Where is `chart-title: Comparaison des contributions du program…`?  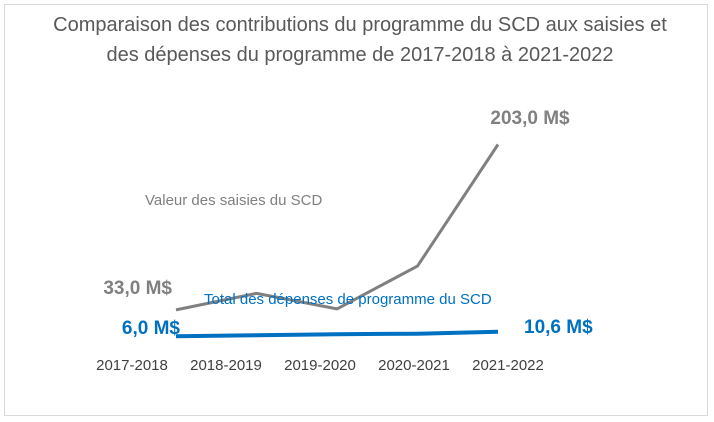 chart-title: Comparaison des contributions du program… is located at coordinates (360, 40).